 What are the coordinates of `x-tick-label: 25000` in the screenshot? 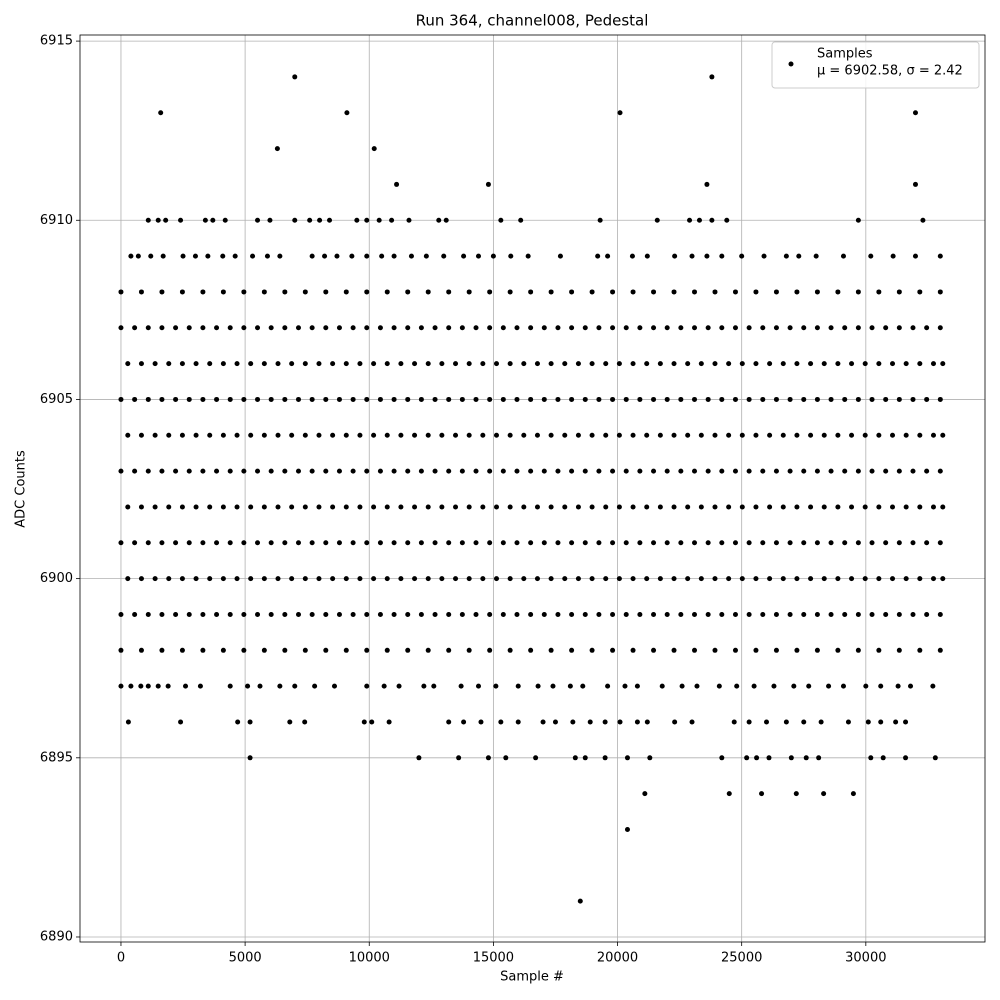 It's located at (741, 958).